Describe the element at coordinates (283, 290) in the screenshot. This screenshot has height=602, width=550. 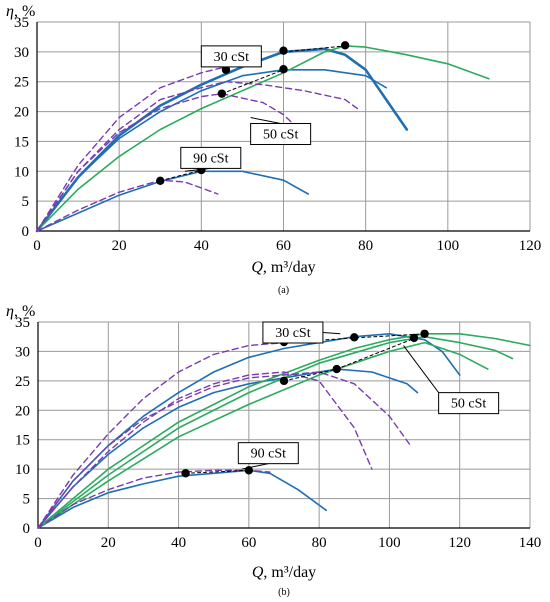
I see `subfigure-label: (a)` at that location.